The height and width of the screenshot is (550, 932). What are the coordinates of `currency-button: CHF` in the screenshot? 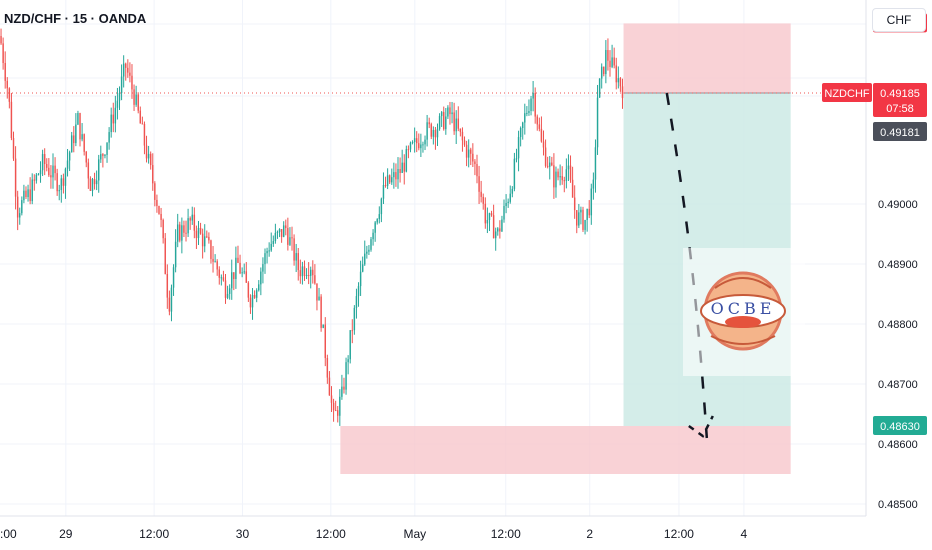 It's located at (899, 20).